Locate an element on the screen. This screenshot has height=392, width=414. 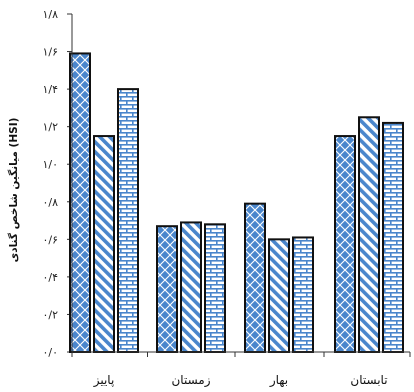
y-tick-label: ۱/۸ is located at coordinates (50, 14).